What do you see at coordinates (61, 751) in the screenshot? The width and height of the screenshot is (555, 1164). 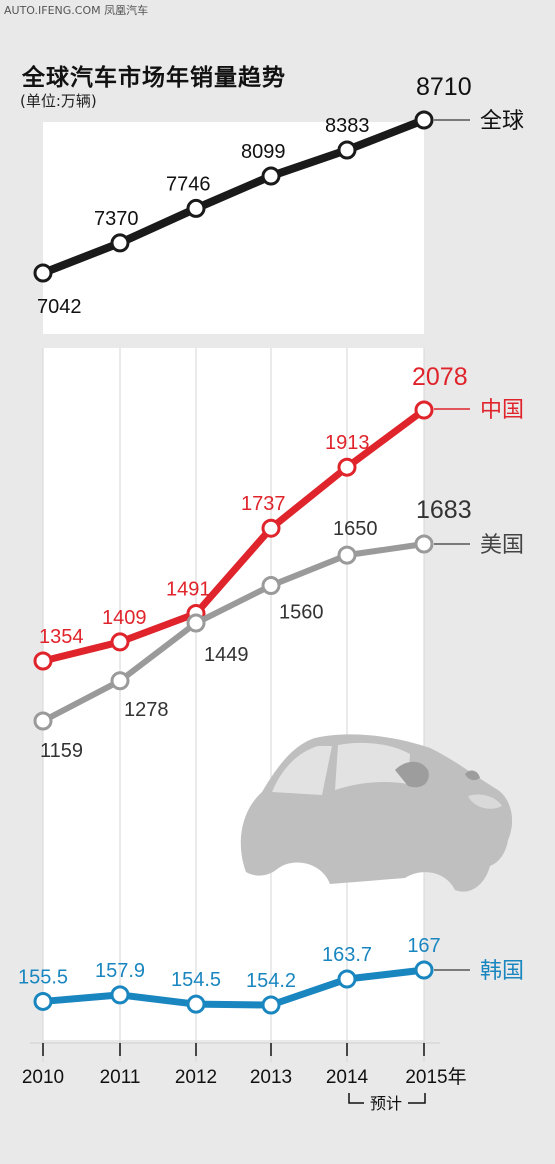 I see `data-label-2-0: 1159` at bounding box center [61, 751].